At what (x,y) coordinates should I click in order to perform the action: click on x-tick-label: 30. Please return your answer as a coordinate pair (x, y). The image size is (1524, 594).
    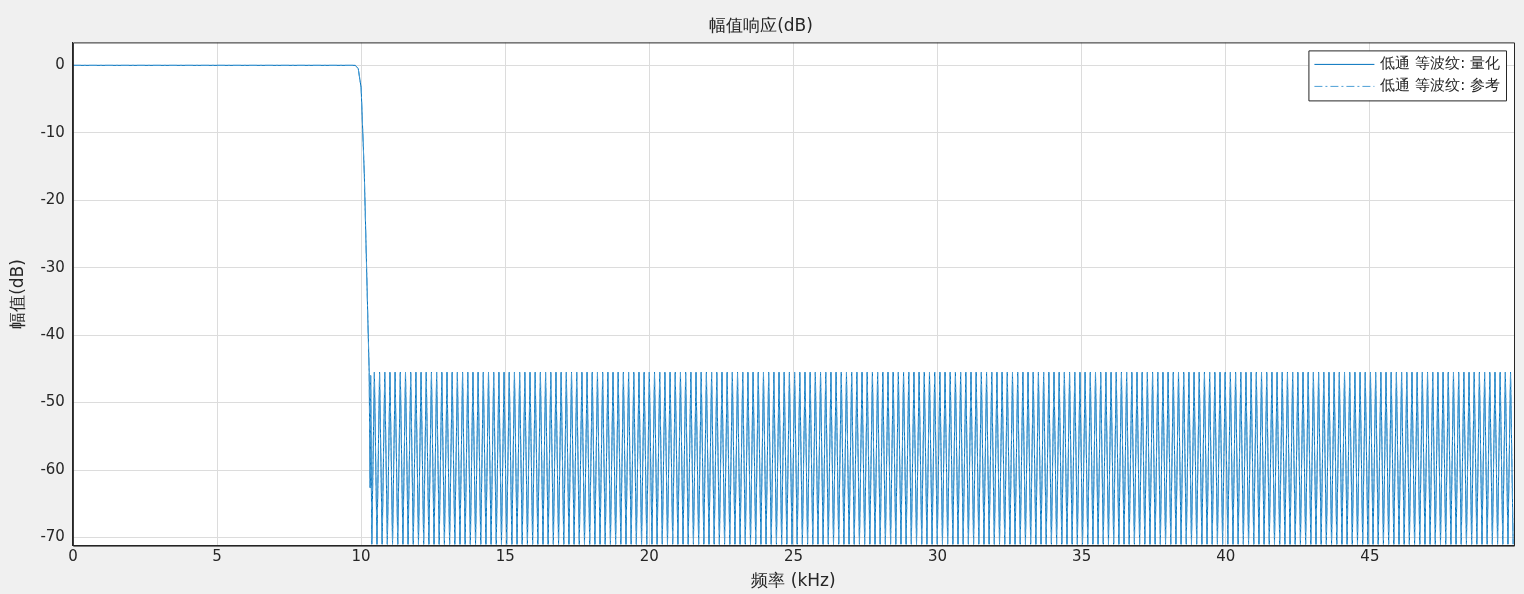
    Looking at the image, I should click on (938, 556).